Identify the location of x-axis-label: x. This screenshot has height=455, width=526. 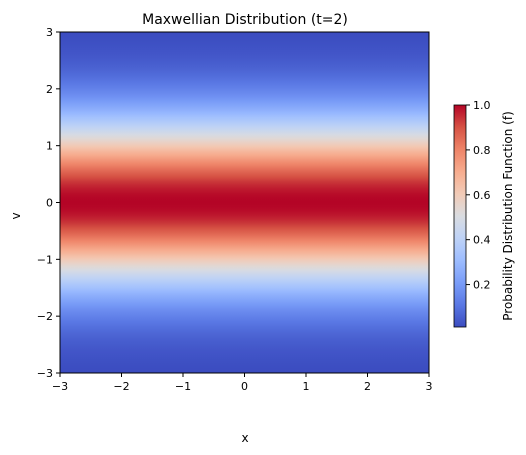
(244, 438).